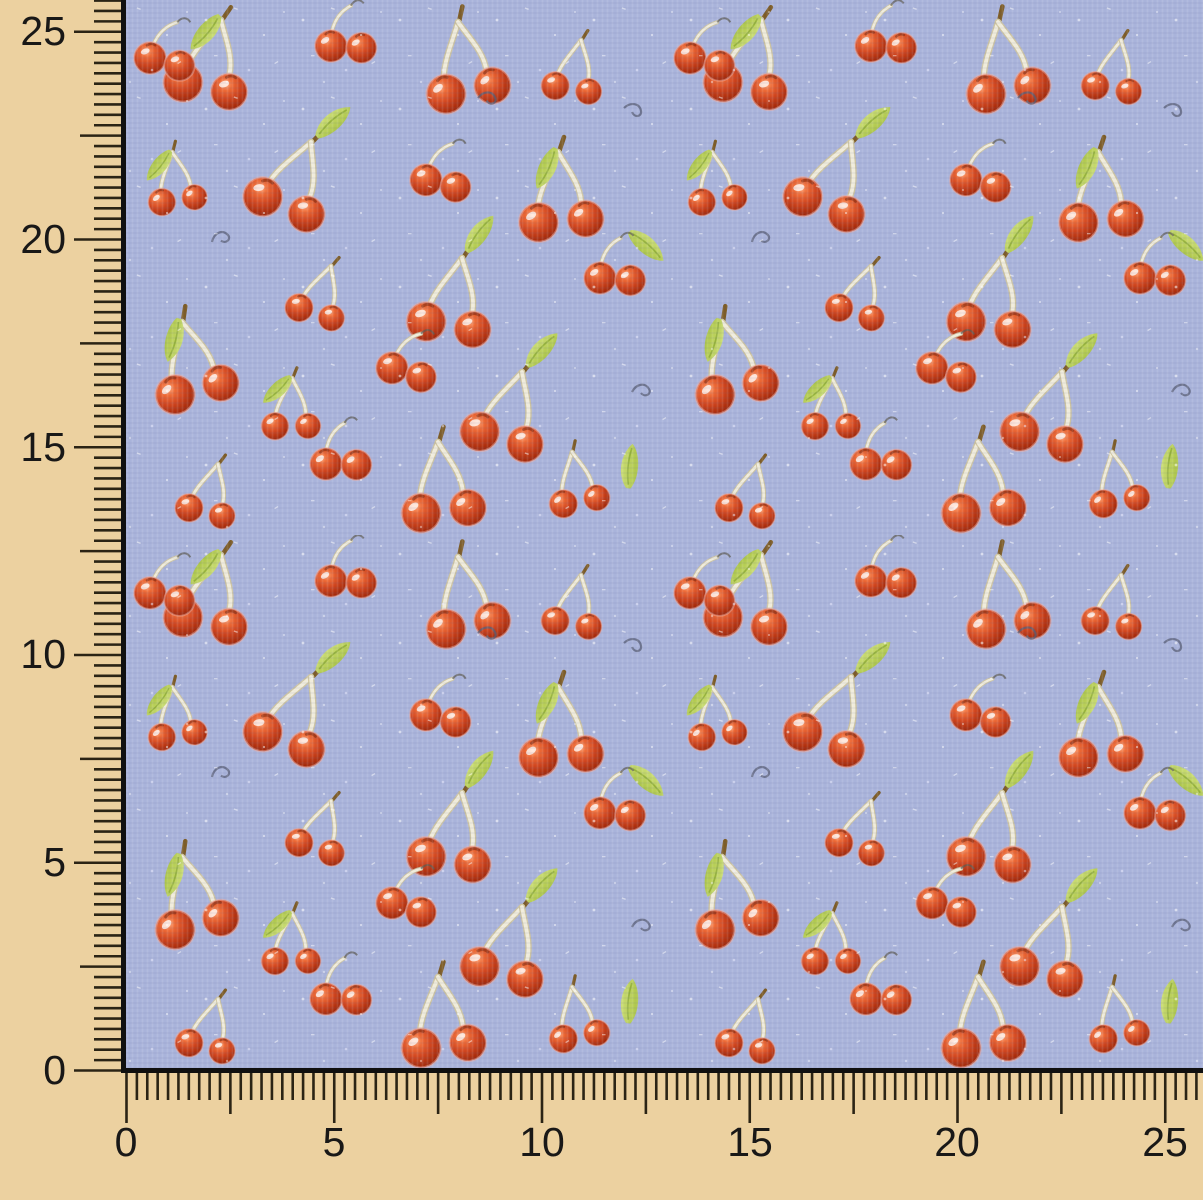 The image size is (1203, 1200). Describe the element at coordinates (70, 546) in the screenshot. I see `vertical-ruler: 25 20 15 10 5 0` at that location.